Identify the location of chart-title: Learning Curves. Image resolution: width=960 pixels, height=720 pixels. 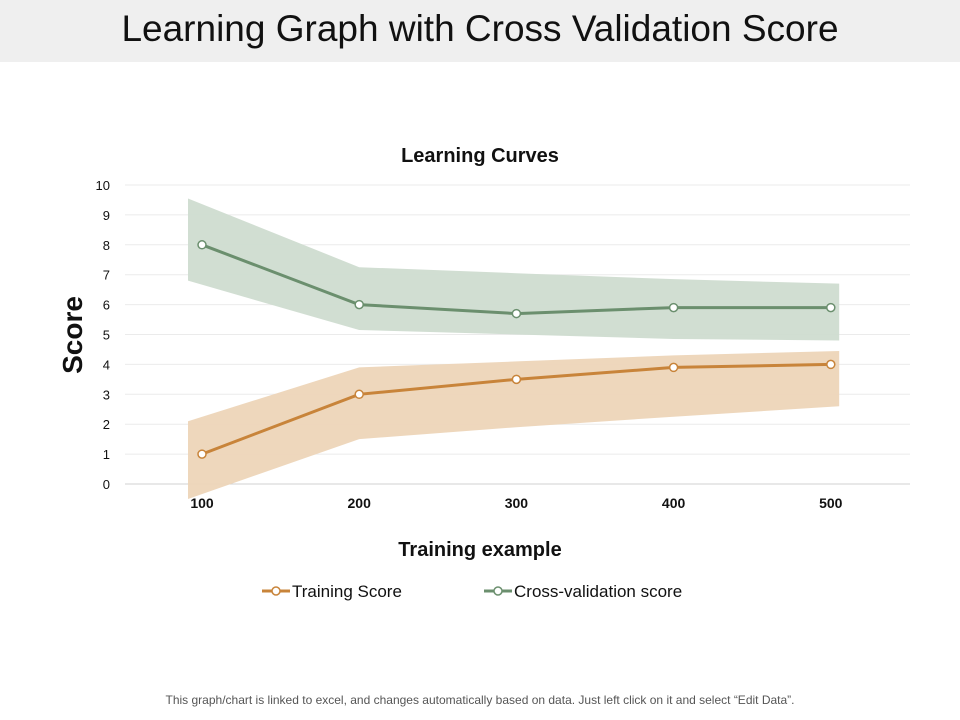
(480, 156).